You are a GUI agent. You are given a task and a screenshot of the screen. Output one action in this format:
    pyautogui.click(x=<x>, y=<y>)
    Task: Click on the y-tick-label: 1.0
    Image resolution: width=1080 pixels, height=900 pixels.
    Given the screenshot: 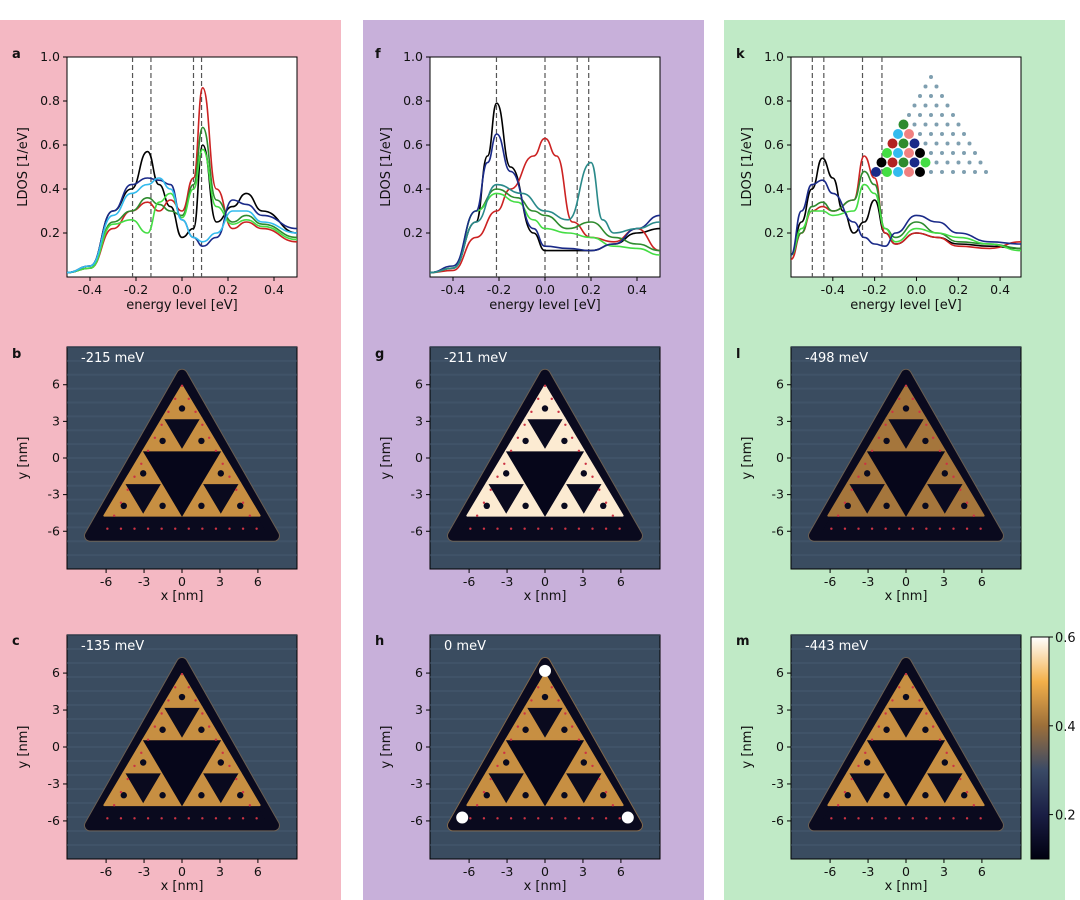 What is the action you would take?
    pyautogui.click(x=50, y=56)
    